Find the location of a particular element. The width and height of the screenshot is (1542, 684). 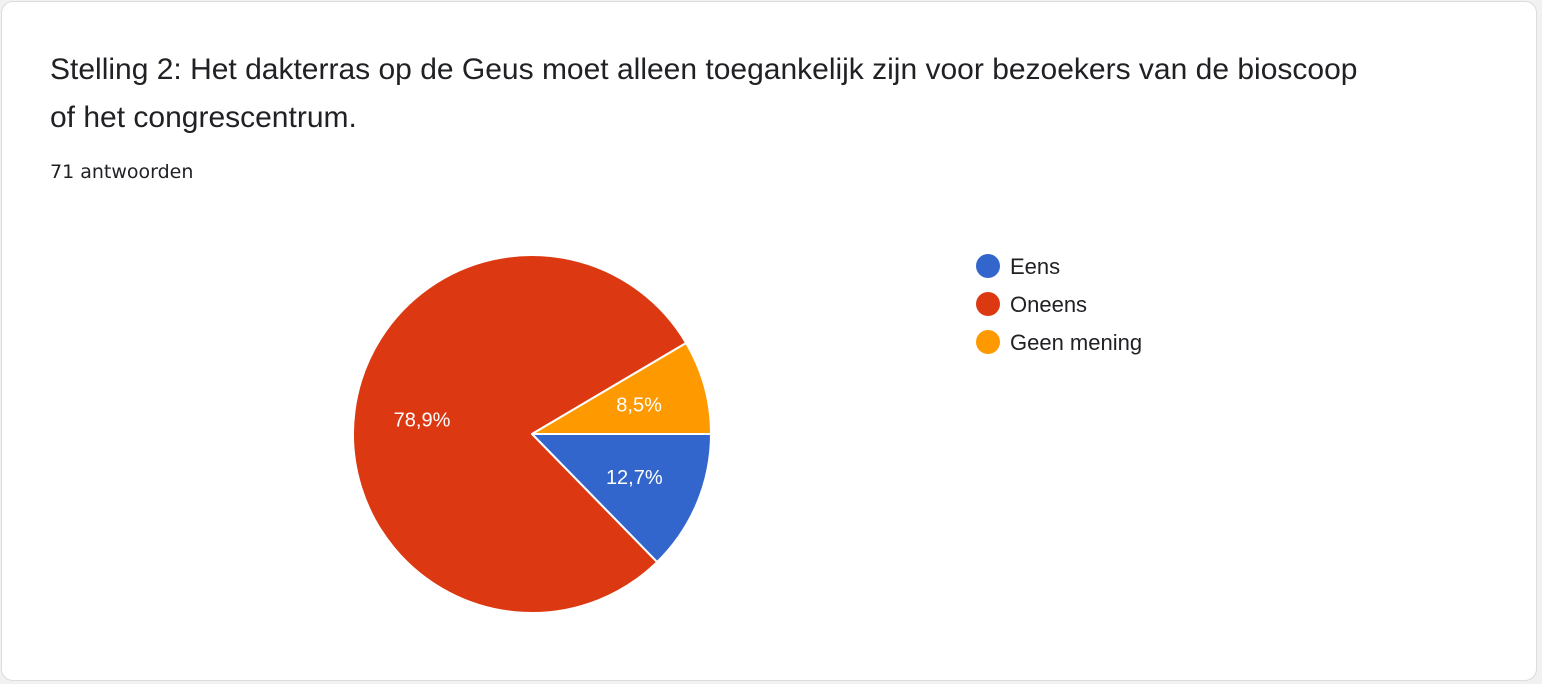

pie-slice-eens is located at coordinates (621, 498).